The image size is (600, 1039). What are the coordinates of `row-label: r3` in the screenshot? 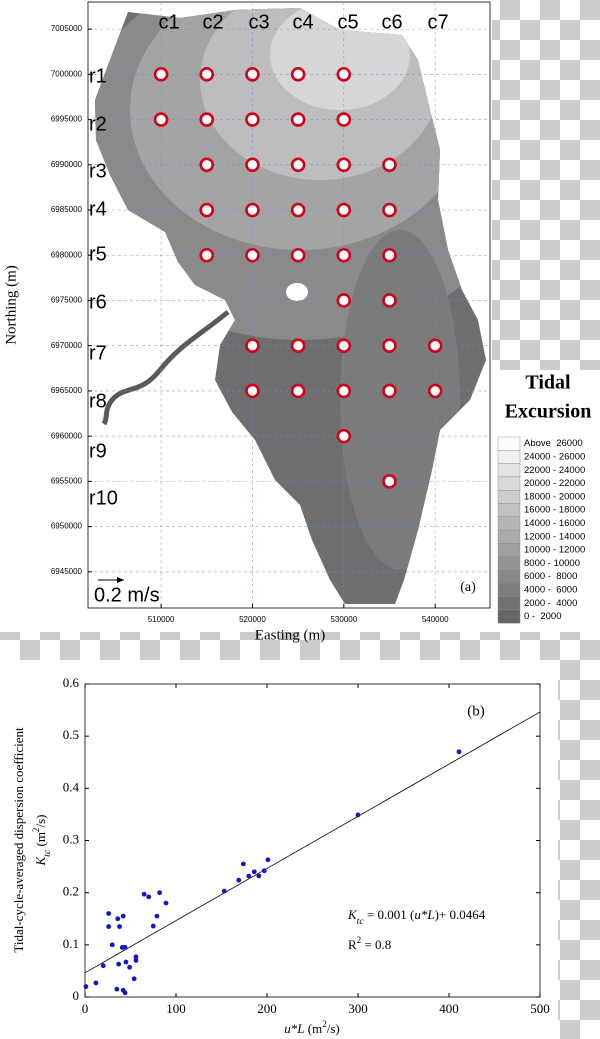 It's located at (98, 171).